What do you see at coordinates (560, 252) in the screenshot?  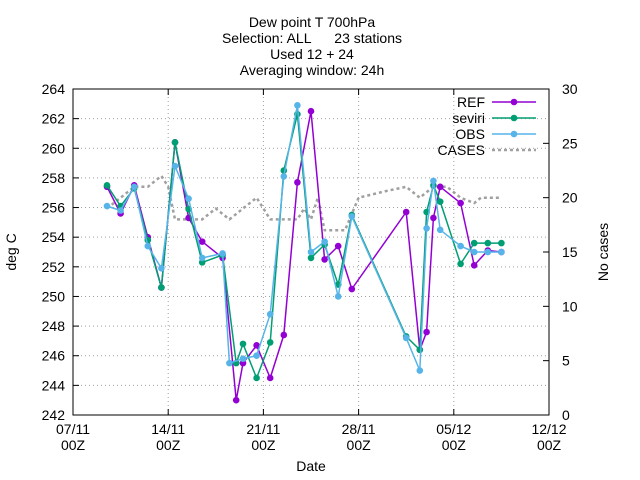 I see `y2-axis: 0 5 10 15 20 25 30` at bounding box center [560, 252].